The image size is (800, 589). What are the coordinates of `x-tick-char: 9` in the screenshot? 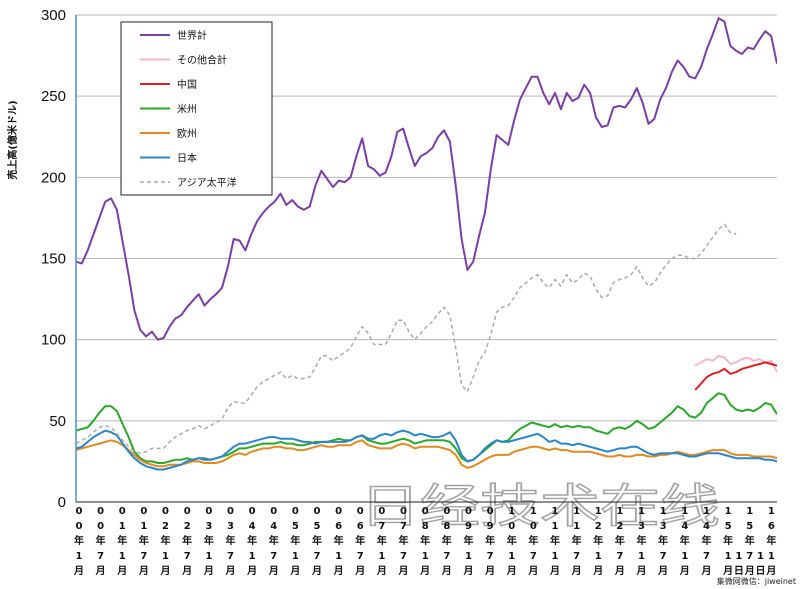 It's located at (490, 526).